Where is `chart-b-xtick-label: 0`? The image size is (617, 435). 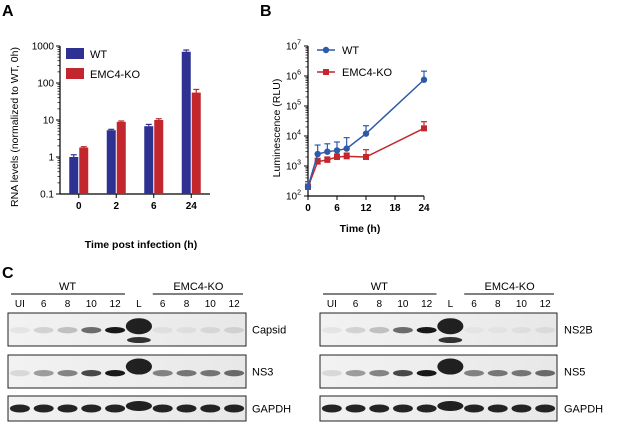
chart-b-xtick-label: 0 is located at coordinates (308, 208).